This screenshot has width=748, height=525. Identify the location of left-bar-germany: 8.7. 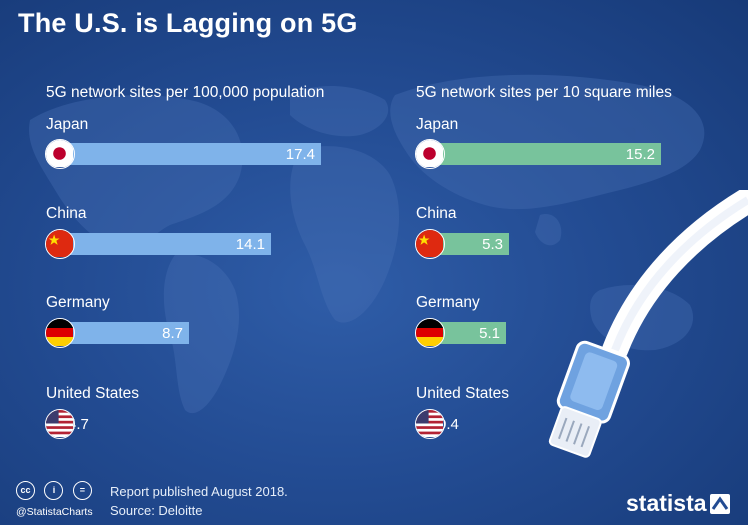
(123, 333).